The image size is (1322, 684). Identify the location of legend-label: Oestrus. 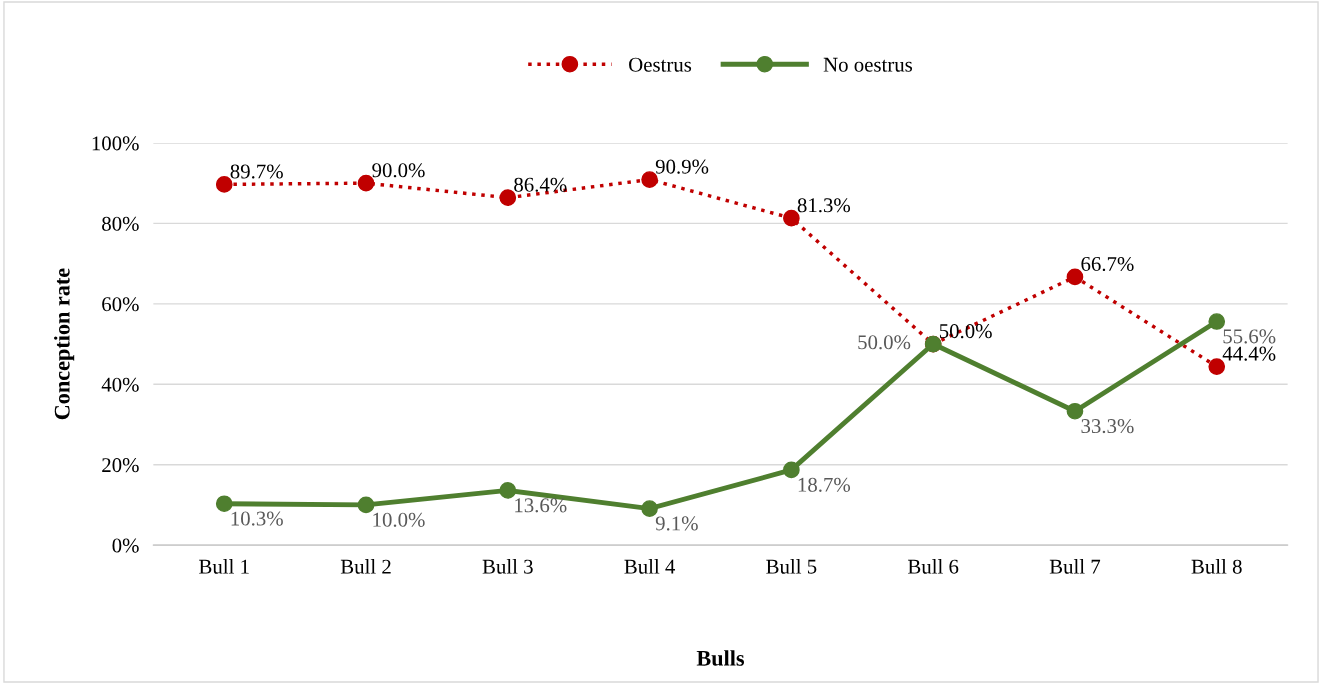
(660, 64).